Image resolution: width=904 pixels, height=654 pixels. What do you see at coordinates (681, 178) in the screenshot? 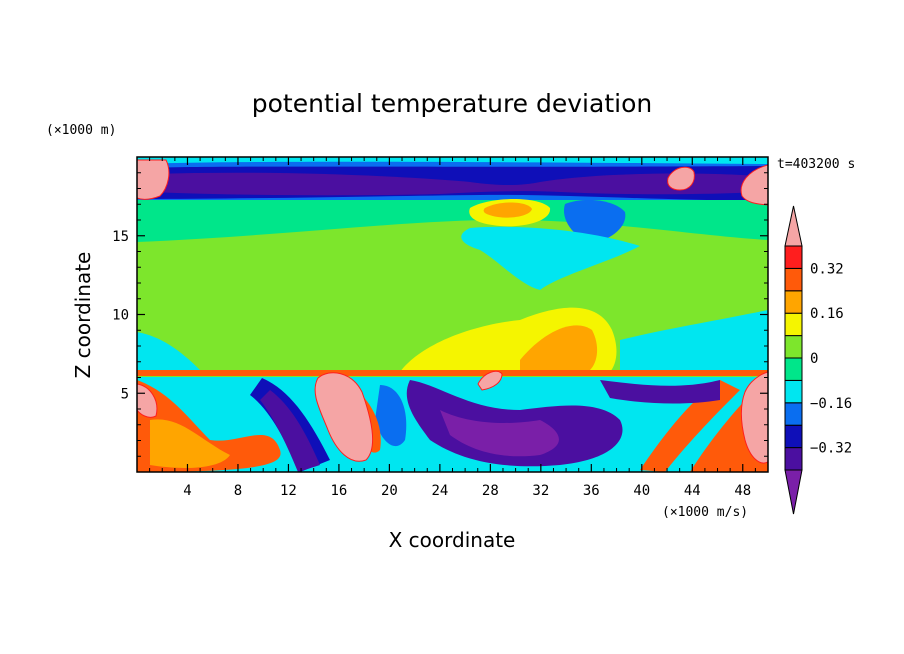
I see `field-pink-top-mid` at bounding box center [681, 178].